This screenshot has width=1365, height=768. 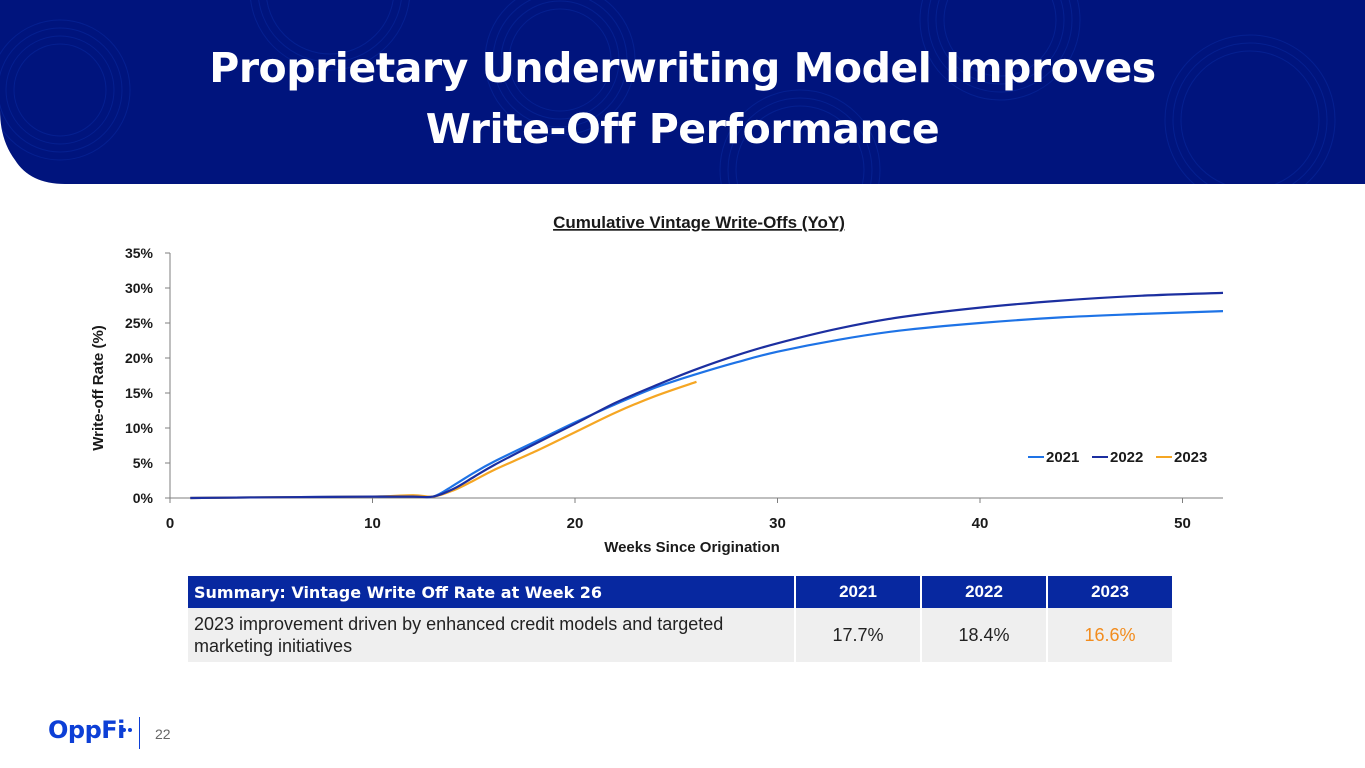 I want to click on y-tick-label: 10%, so click(x=139, y=428).